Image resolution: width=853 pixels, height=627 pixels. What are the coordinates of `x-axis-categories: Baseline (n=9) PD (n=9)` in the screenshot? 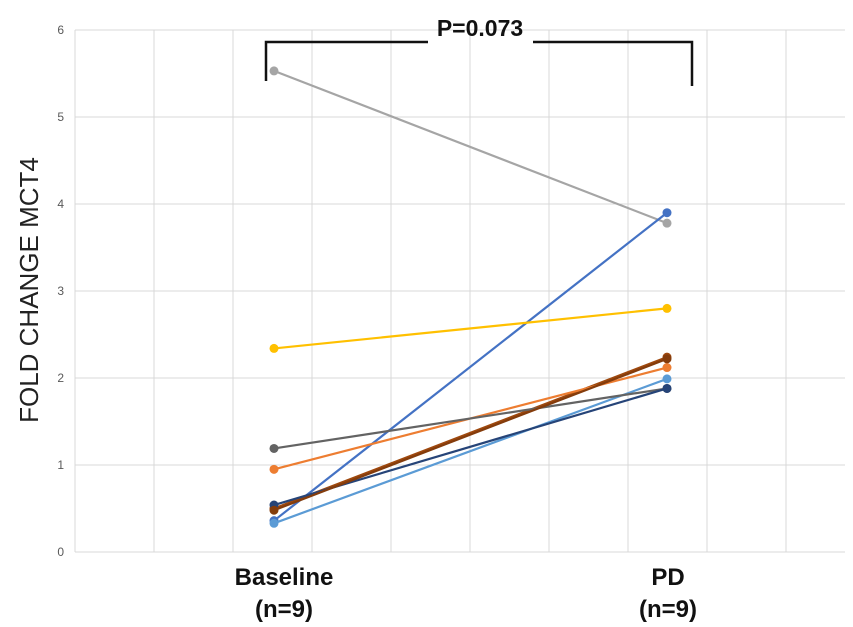 It's located at (466, 593).